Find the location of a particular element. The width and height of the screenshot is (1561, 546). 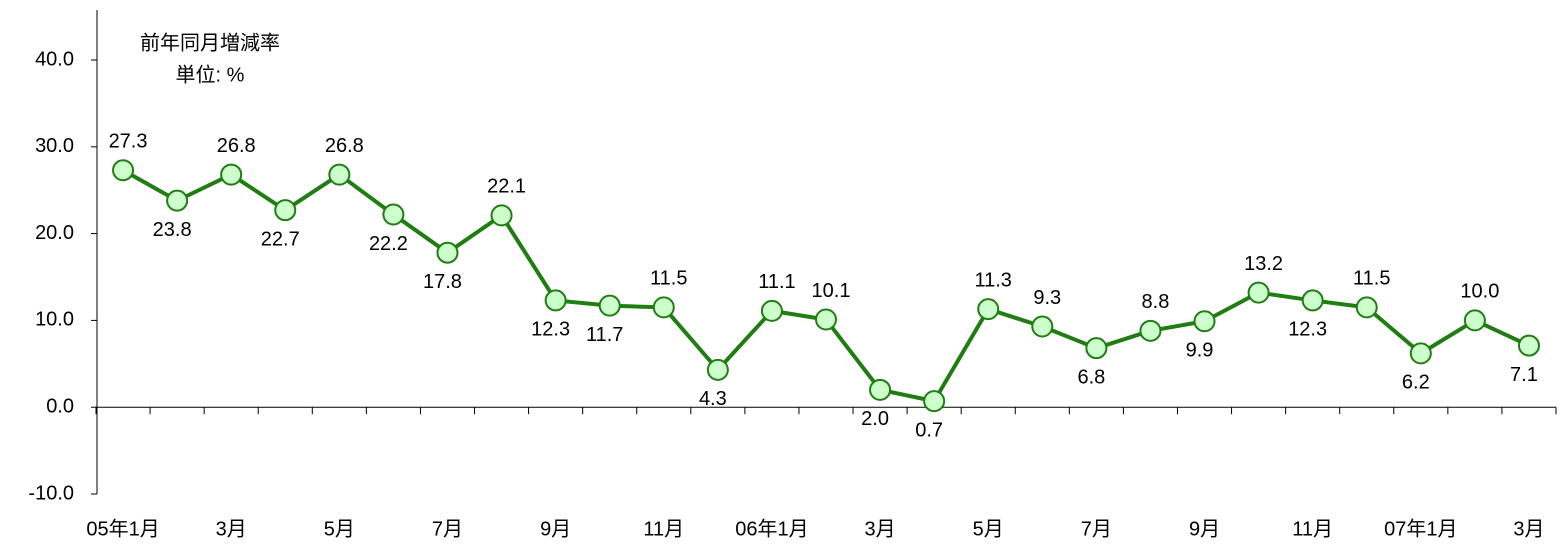

y-tick-label: 30.0 is located at coordinates (54, 146).